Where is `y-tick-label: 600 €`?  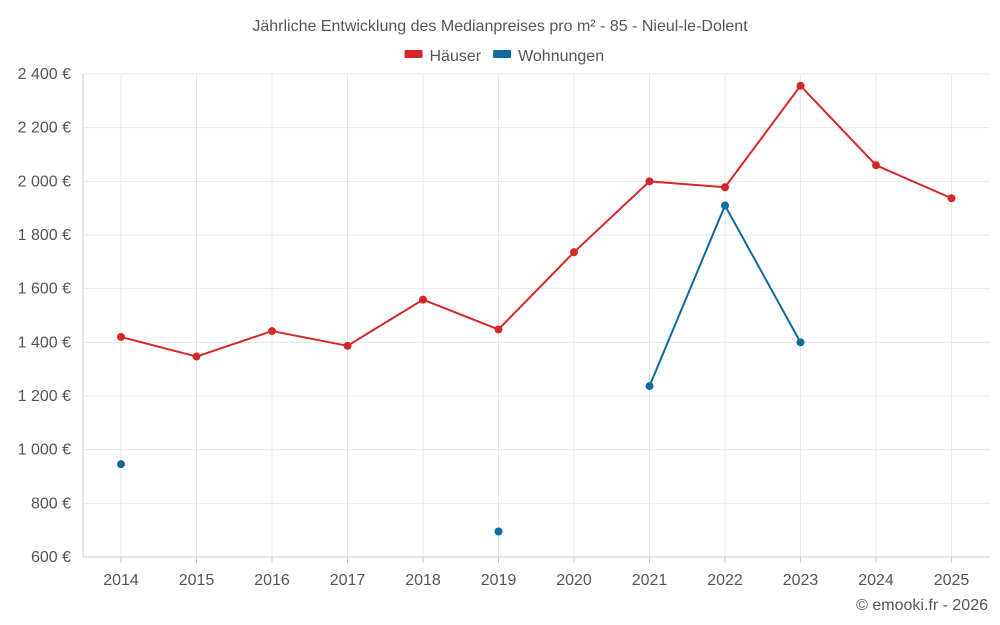
y-tick-label: 600 € is located at coordinates (51, 557).